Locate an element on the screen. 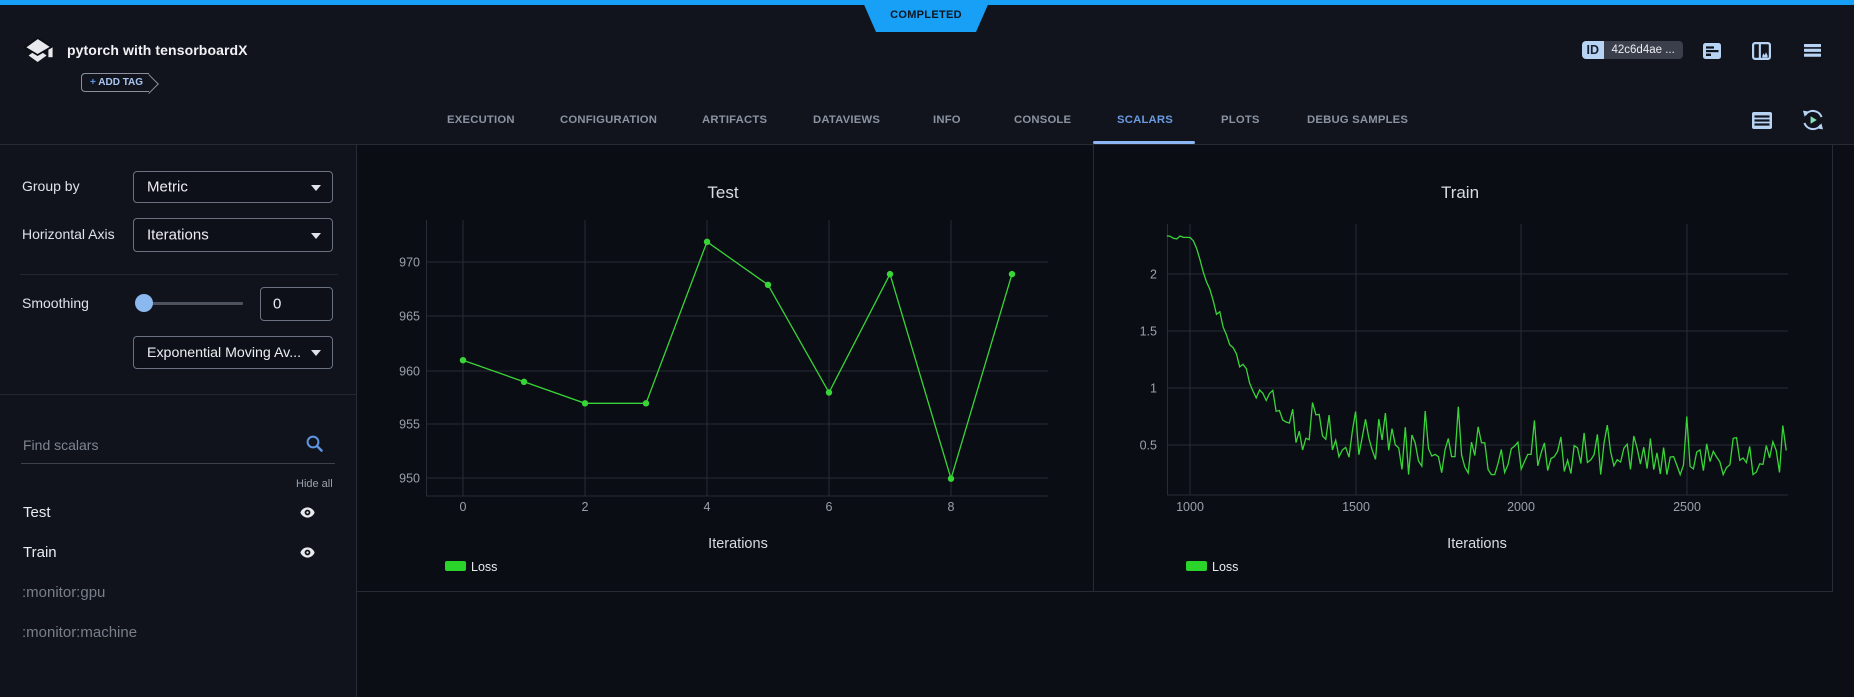 The image size is (1854, 697). svg-text: 4 is located at coordinates (707, 507).